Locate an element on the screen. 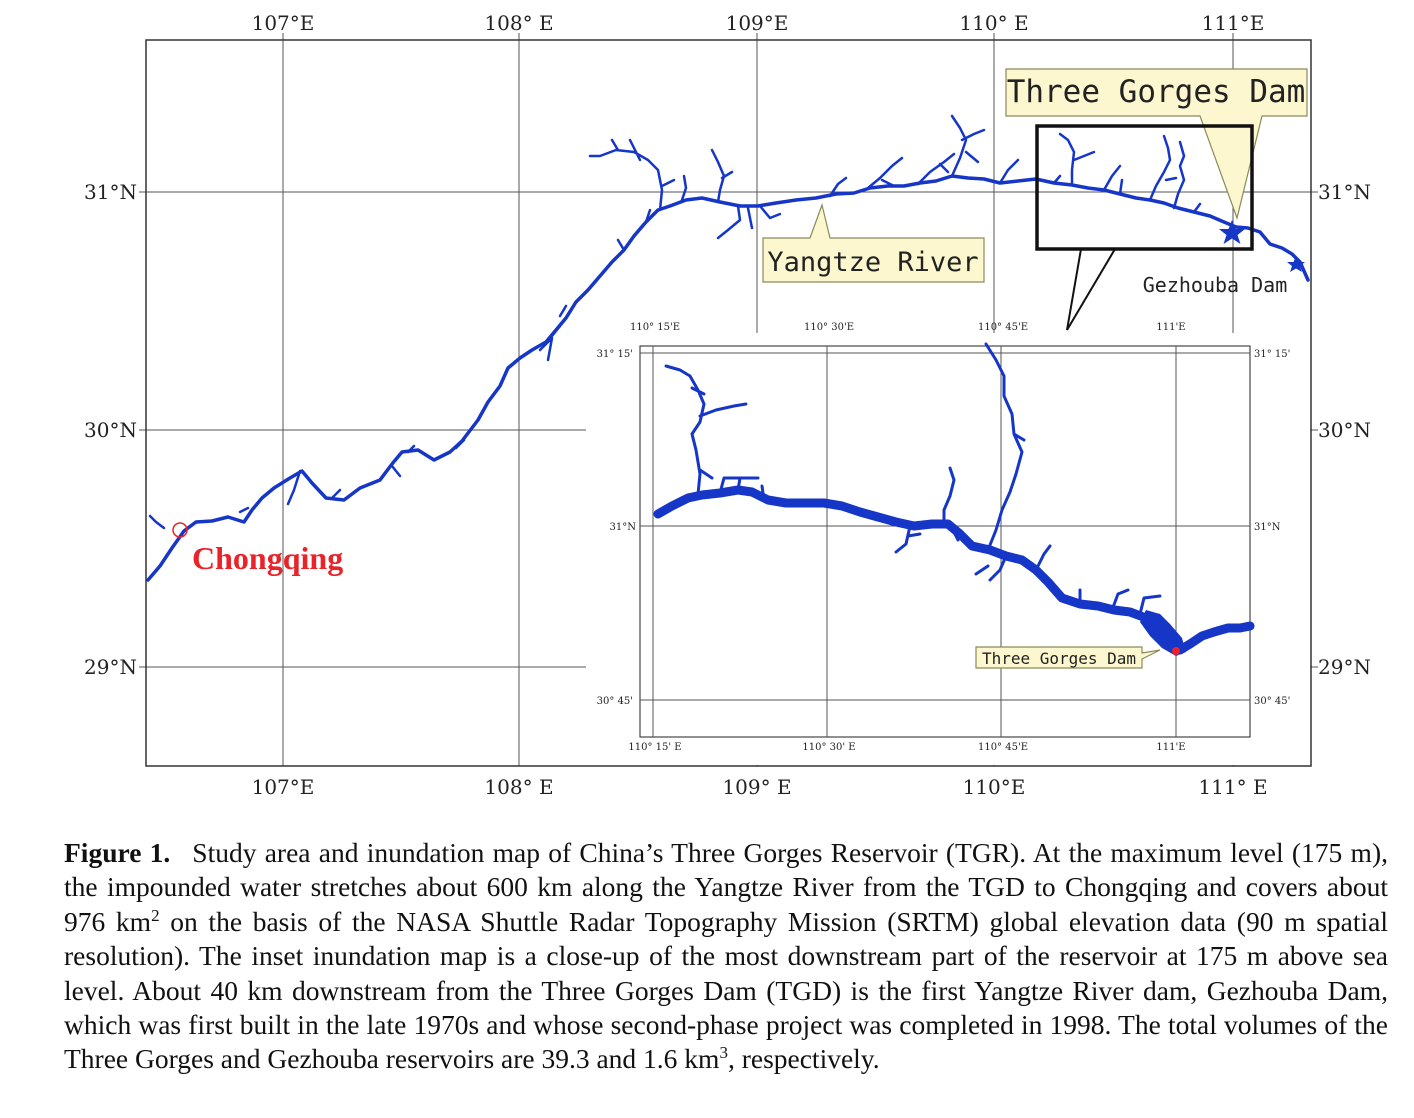 The width and height of the screenshot is (1414, 1118). inset-lat-tick-left-31: 31°N is located at coordinates (623, 527).